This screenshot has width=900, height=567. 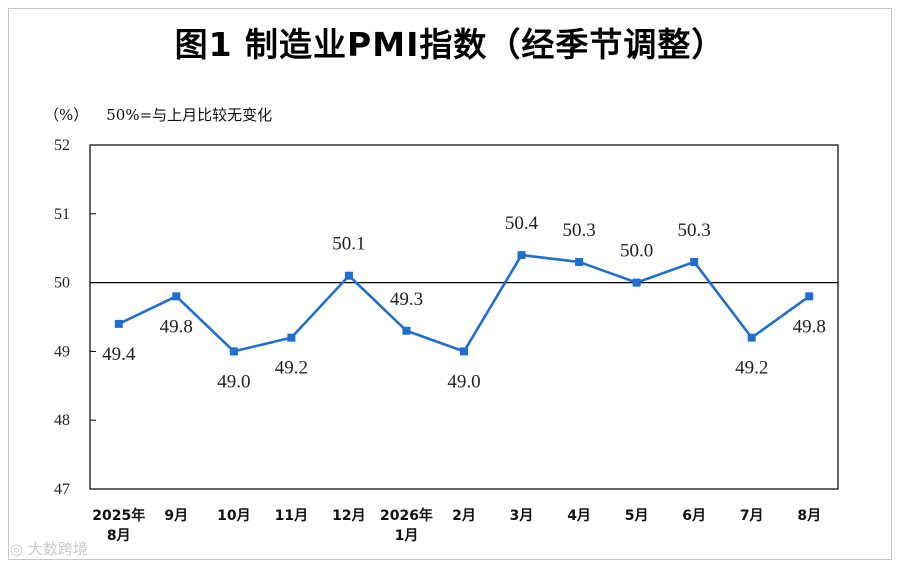 I want to click on data-label: 50.4, so click(x=522, y=223).